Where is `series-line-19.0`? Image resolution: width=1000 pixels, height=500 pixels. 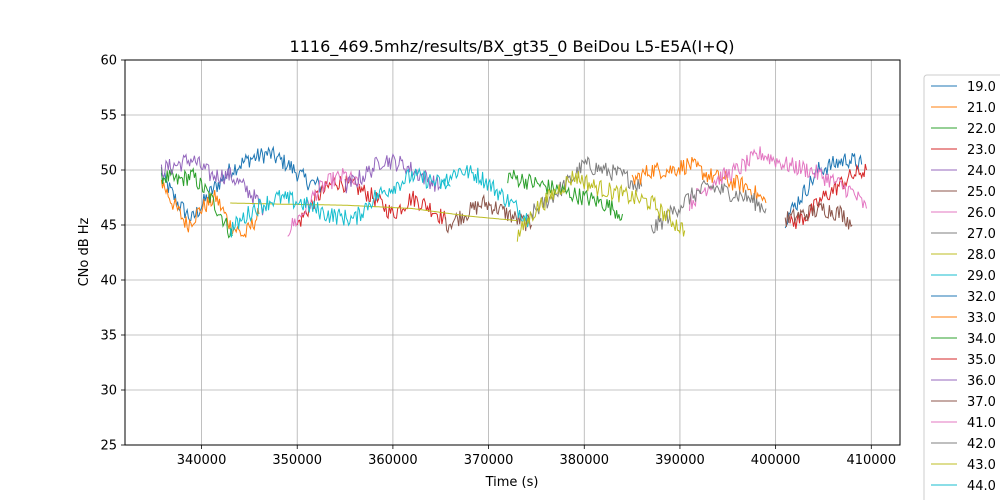
series-line-19.0 is located at coordinates (241, 183).